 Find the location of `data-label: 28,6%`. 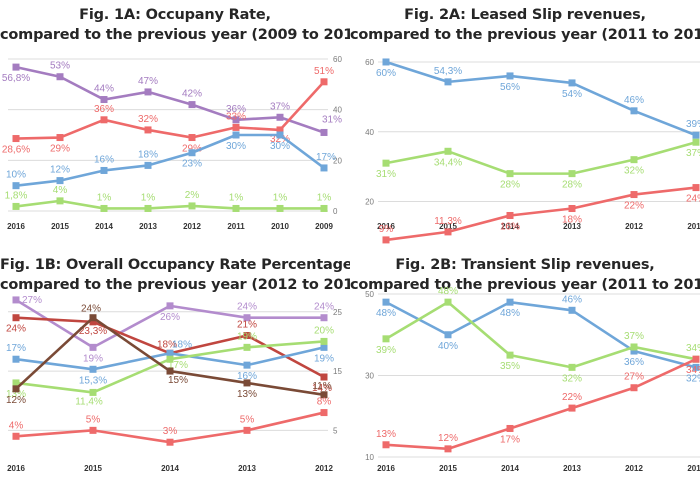

data-label: 28,6% is located at coordinates (16, 150).